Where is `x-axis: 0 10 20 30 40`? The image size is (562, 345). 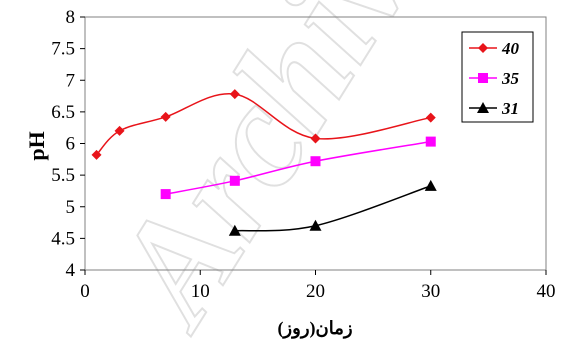 x-axis: 0 10 20 30 40 is located at coordinates (318, 286).